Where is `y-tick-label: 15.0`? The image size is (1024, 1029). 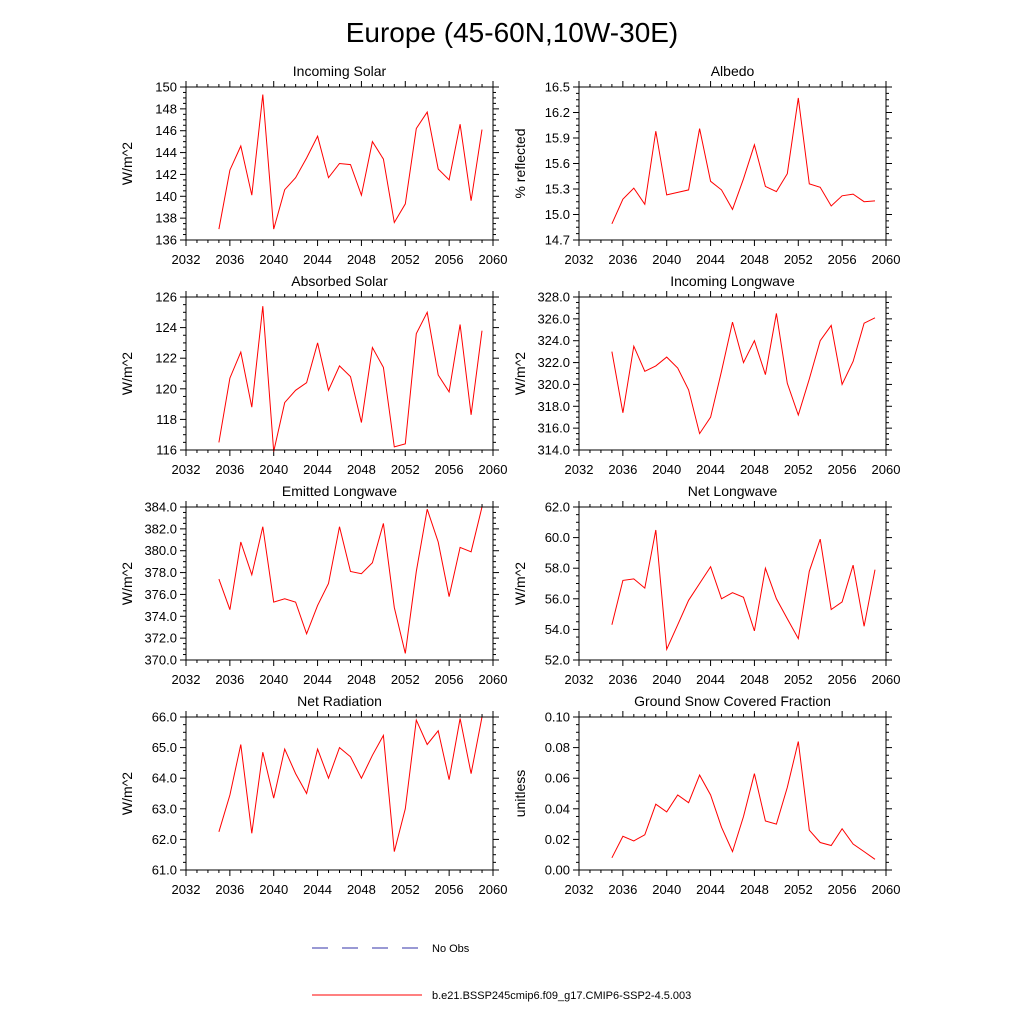
y-tick-label: 15.0 is located at coordinates (557, 214).